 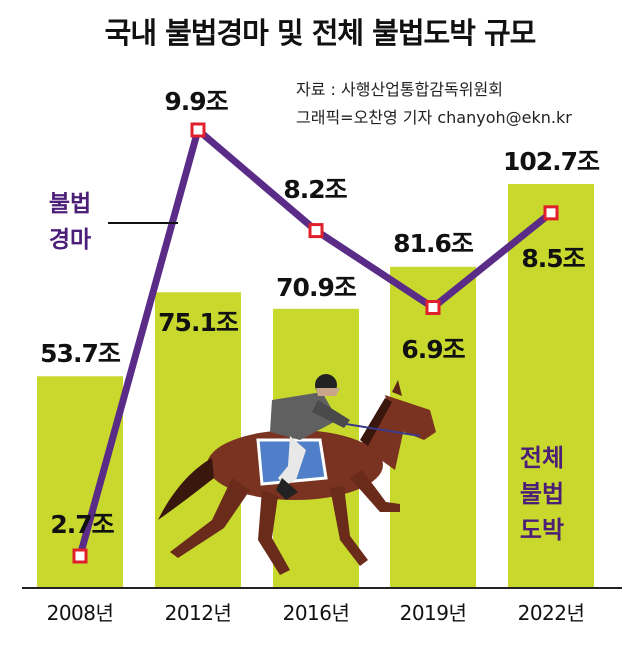 What do you see at coordinates (297, 474) in the screenshot?
I see `horse-and-jockey-illustration` at bounding box center [297, 474].